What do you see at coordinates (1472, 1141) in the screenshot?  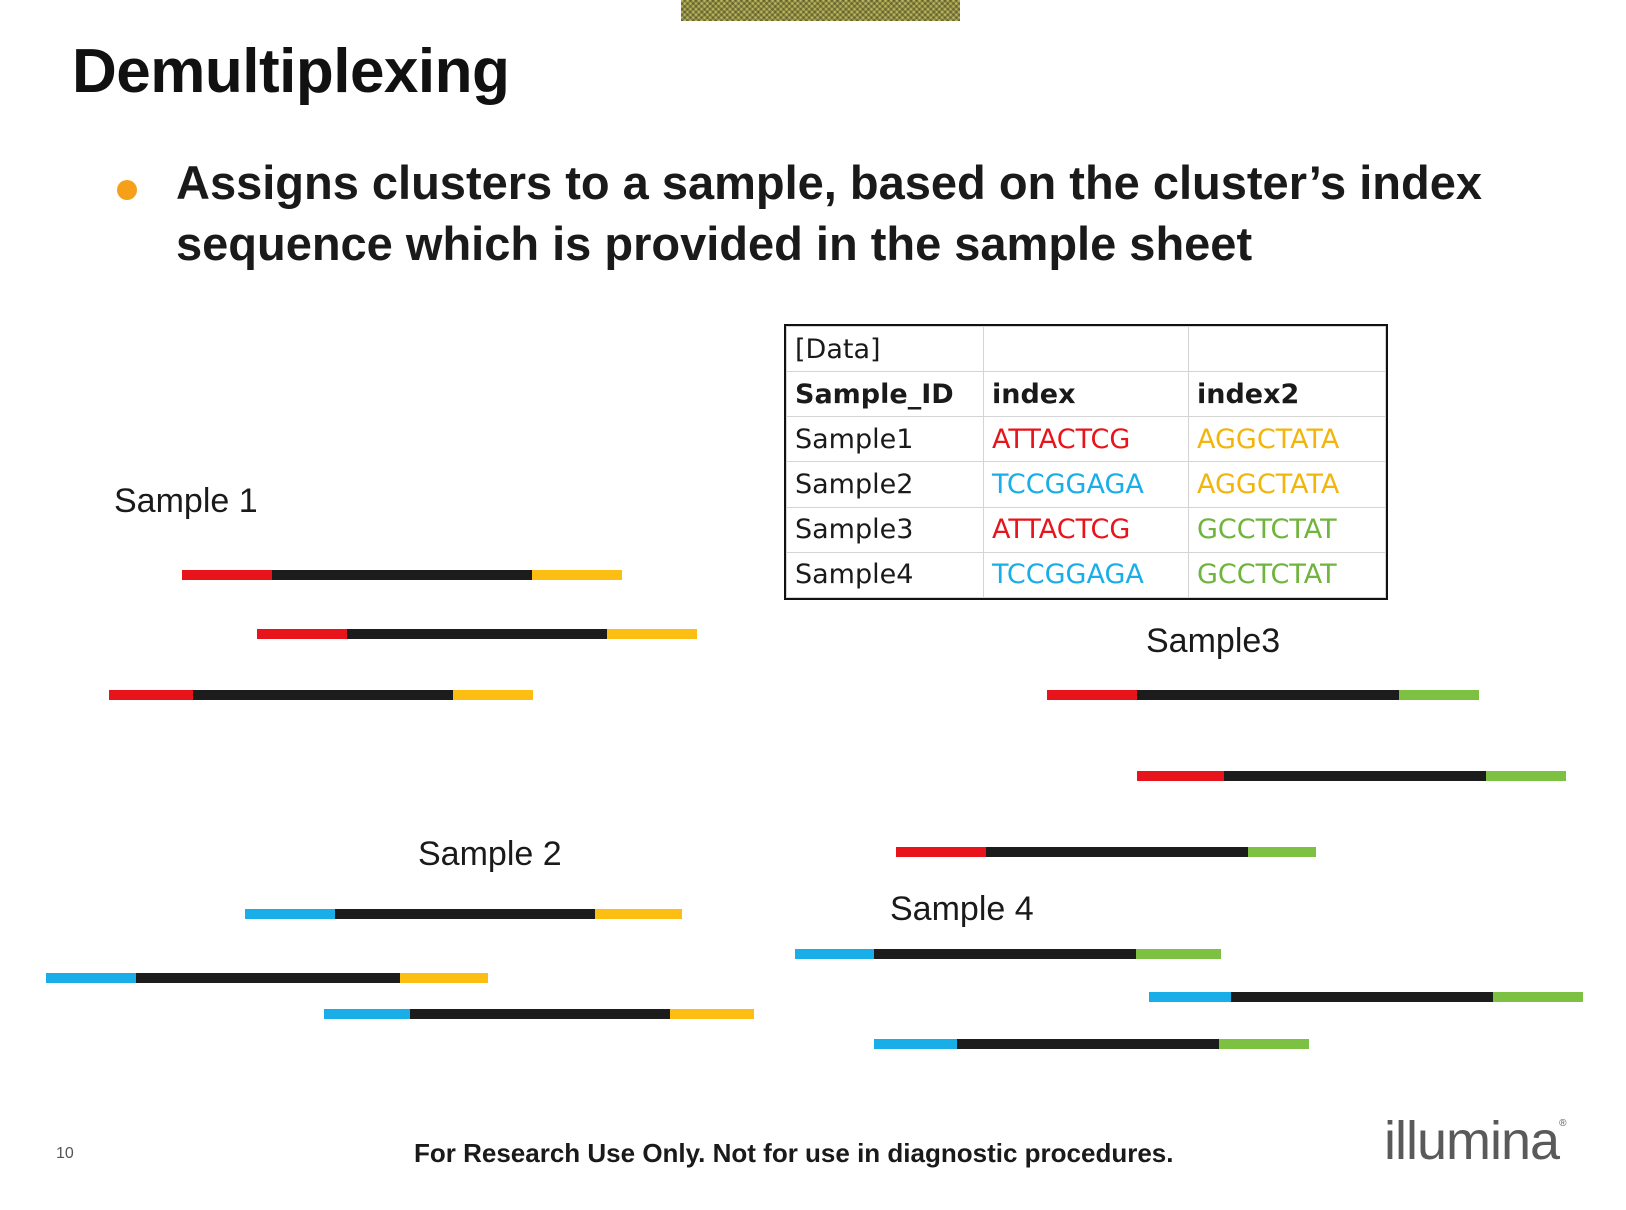 I see `logo-wordmark: illumina` at bounding box center [1472, 1141].